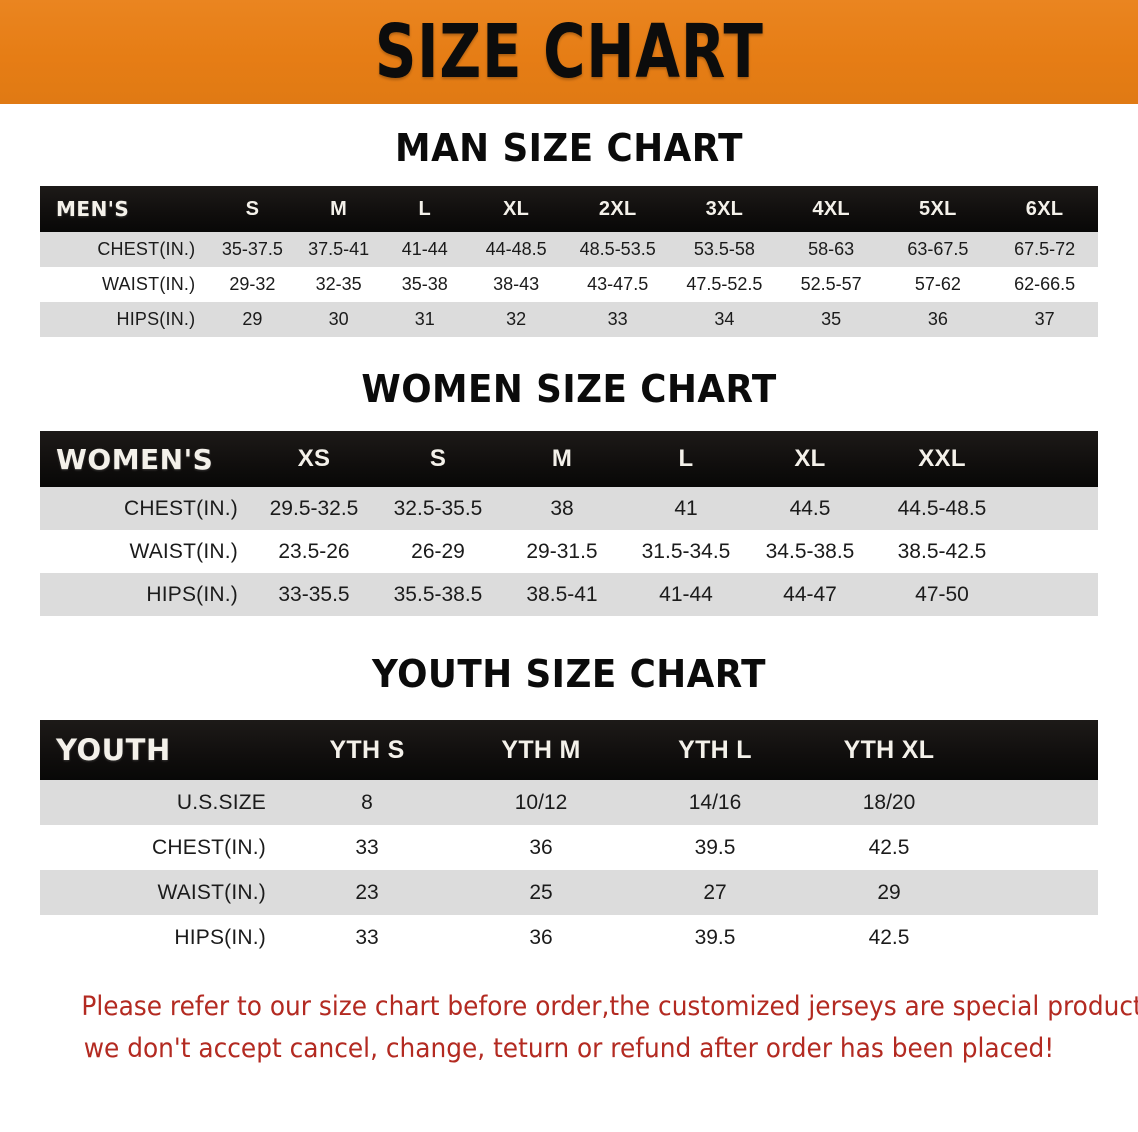 This screenshot has width=1138, height=1132. What do you see at coordinates (810, 551) in the screenshot?
I see `women-cell-waist-xl: 34.5-38.5` at bounding box center [810, 551].